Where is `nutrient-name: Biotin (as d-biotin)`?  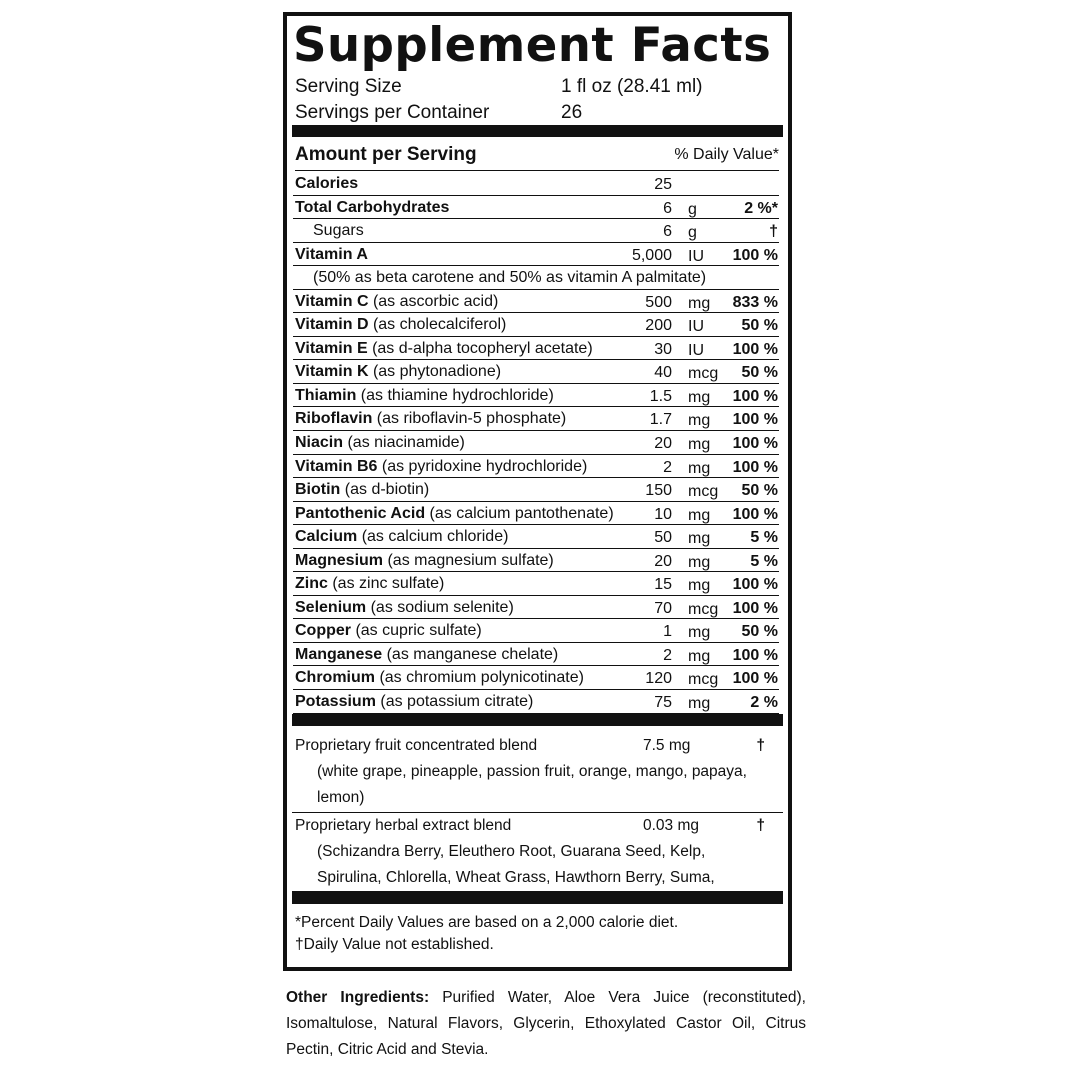
nutrient-name: Biotin (as d-biotin) is located at coordinates (362, 489).